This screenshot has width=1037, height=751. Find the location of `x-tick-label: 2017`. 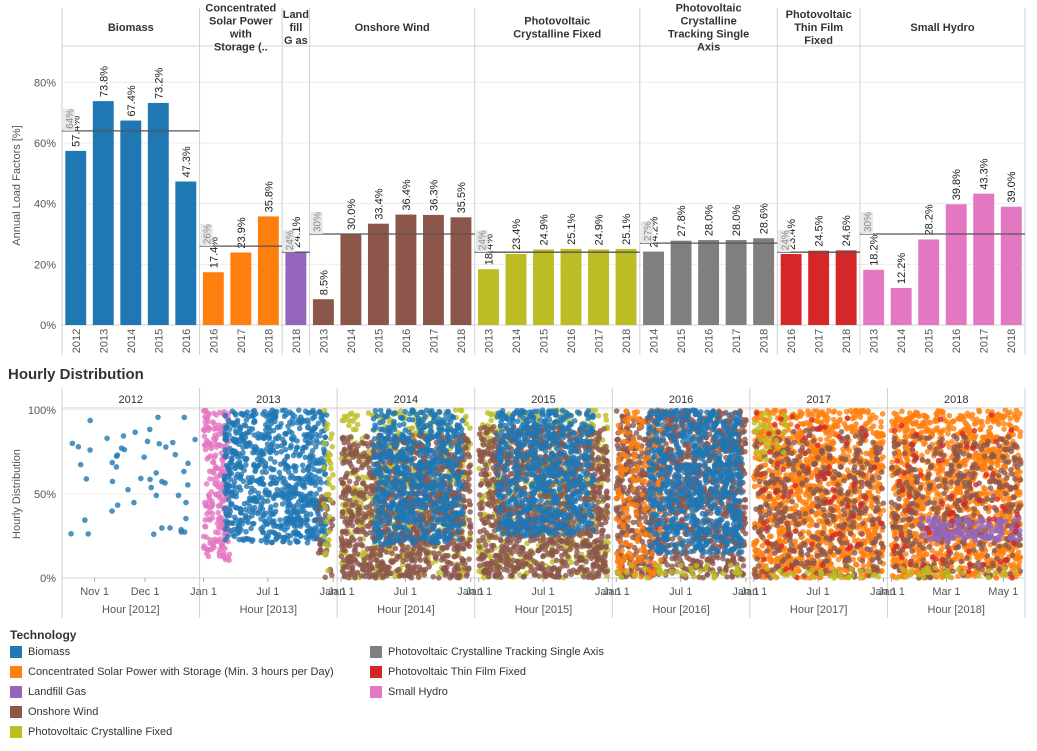

x-tick-label: 2017 is located at coordinates (434, 341).